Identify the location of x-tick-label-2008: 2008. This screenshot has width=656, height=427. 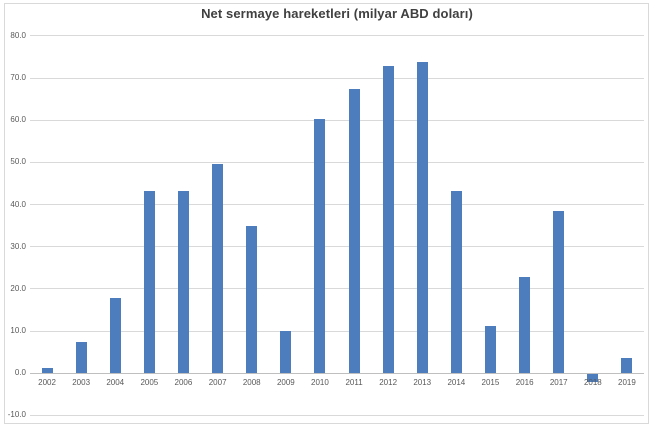
(251, 382).